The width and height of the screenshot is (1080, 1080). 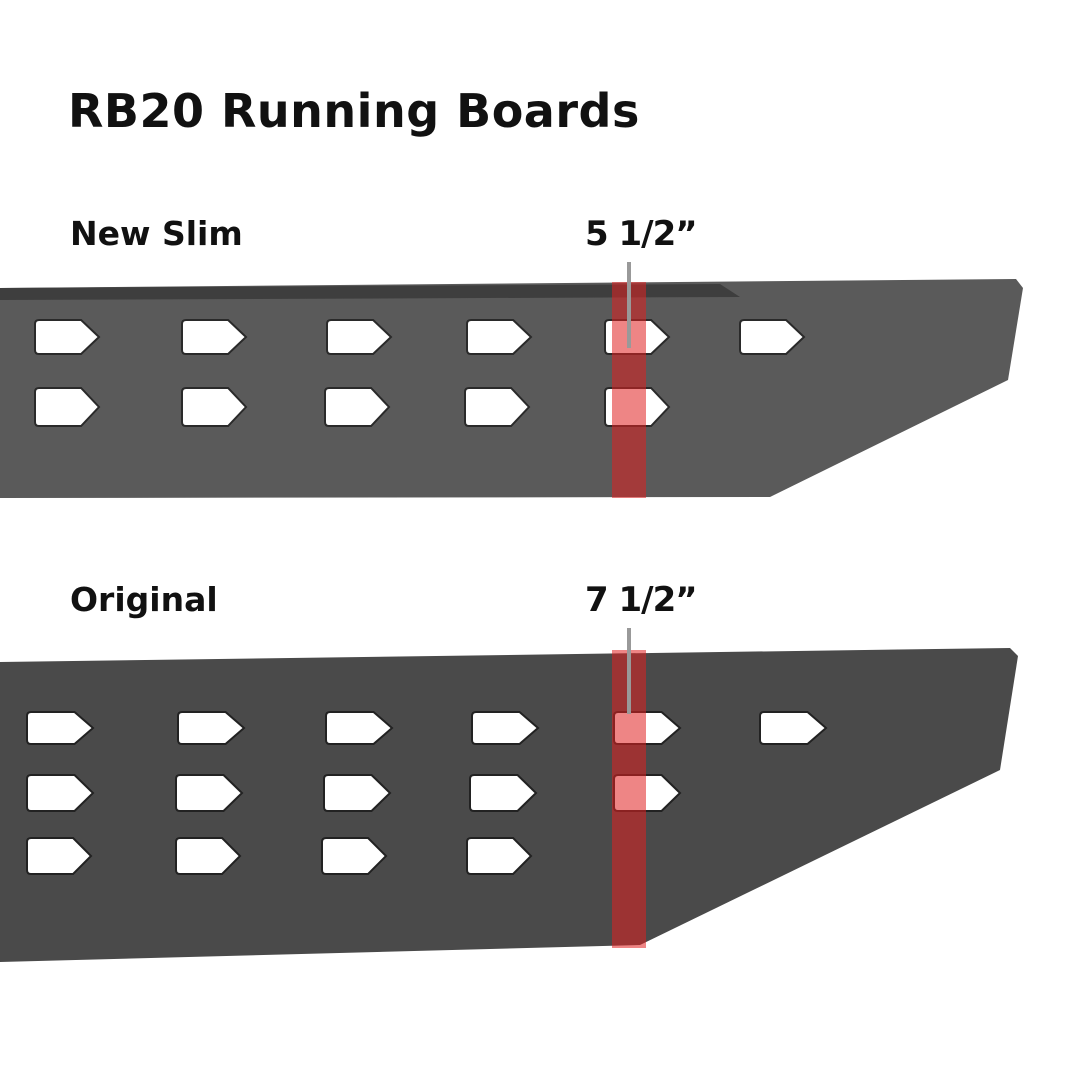 What do you see at coordinates (144, 599) in the screenshot?
I see `board-label-original: Original` at bounding box center [144, 599].